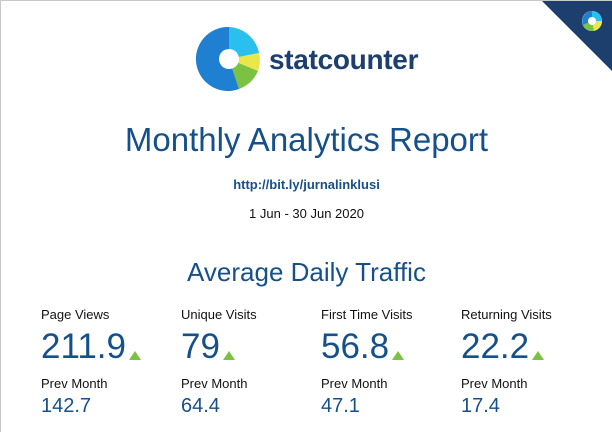 The image size is (612, 432). I want to click on date-range: 1 Jun - 30 Jun 2020, so click(306, 213).